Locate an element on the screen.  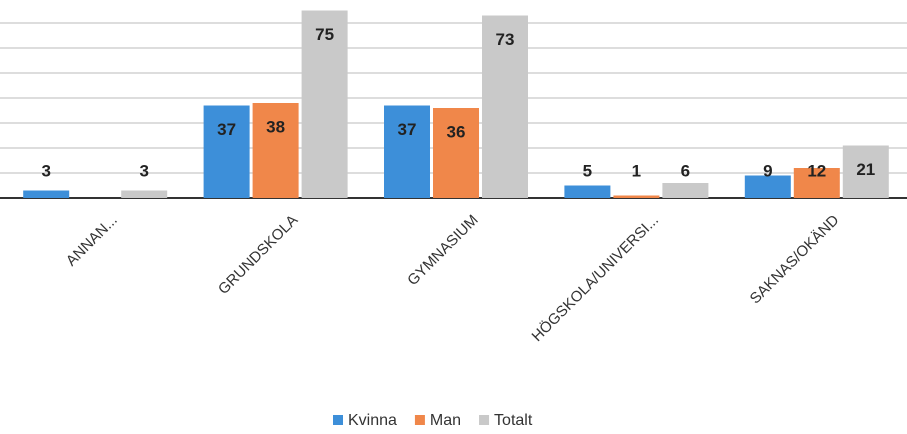
data-label: 73 is located at coordinates (505, 39).